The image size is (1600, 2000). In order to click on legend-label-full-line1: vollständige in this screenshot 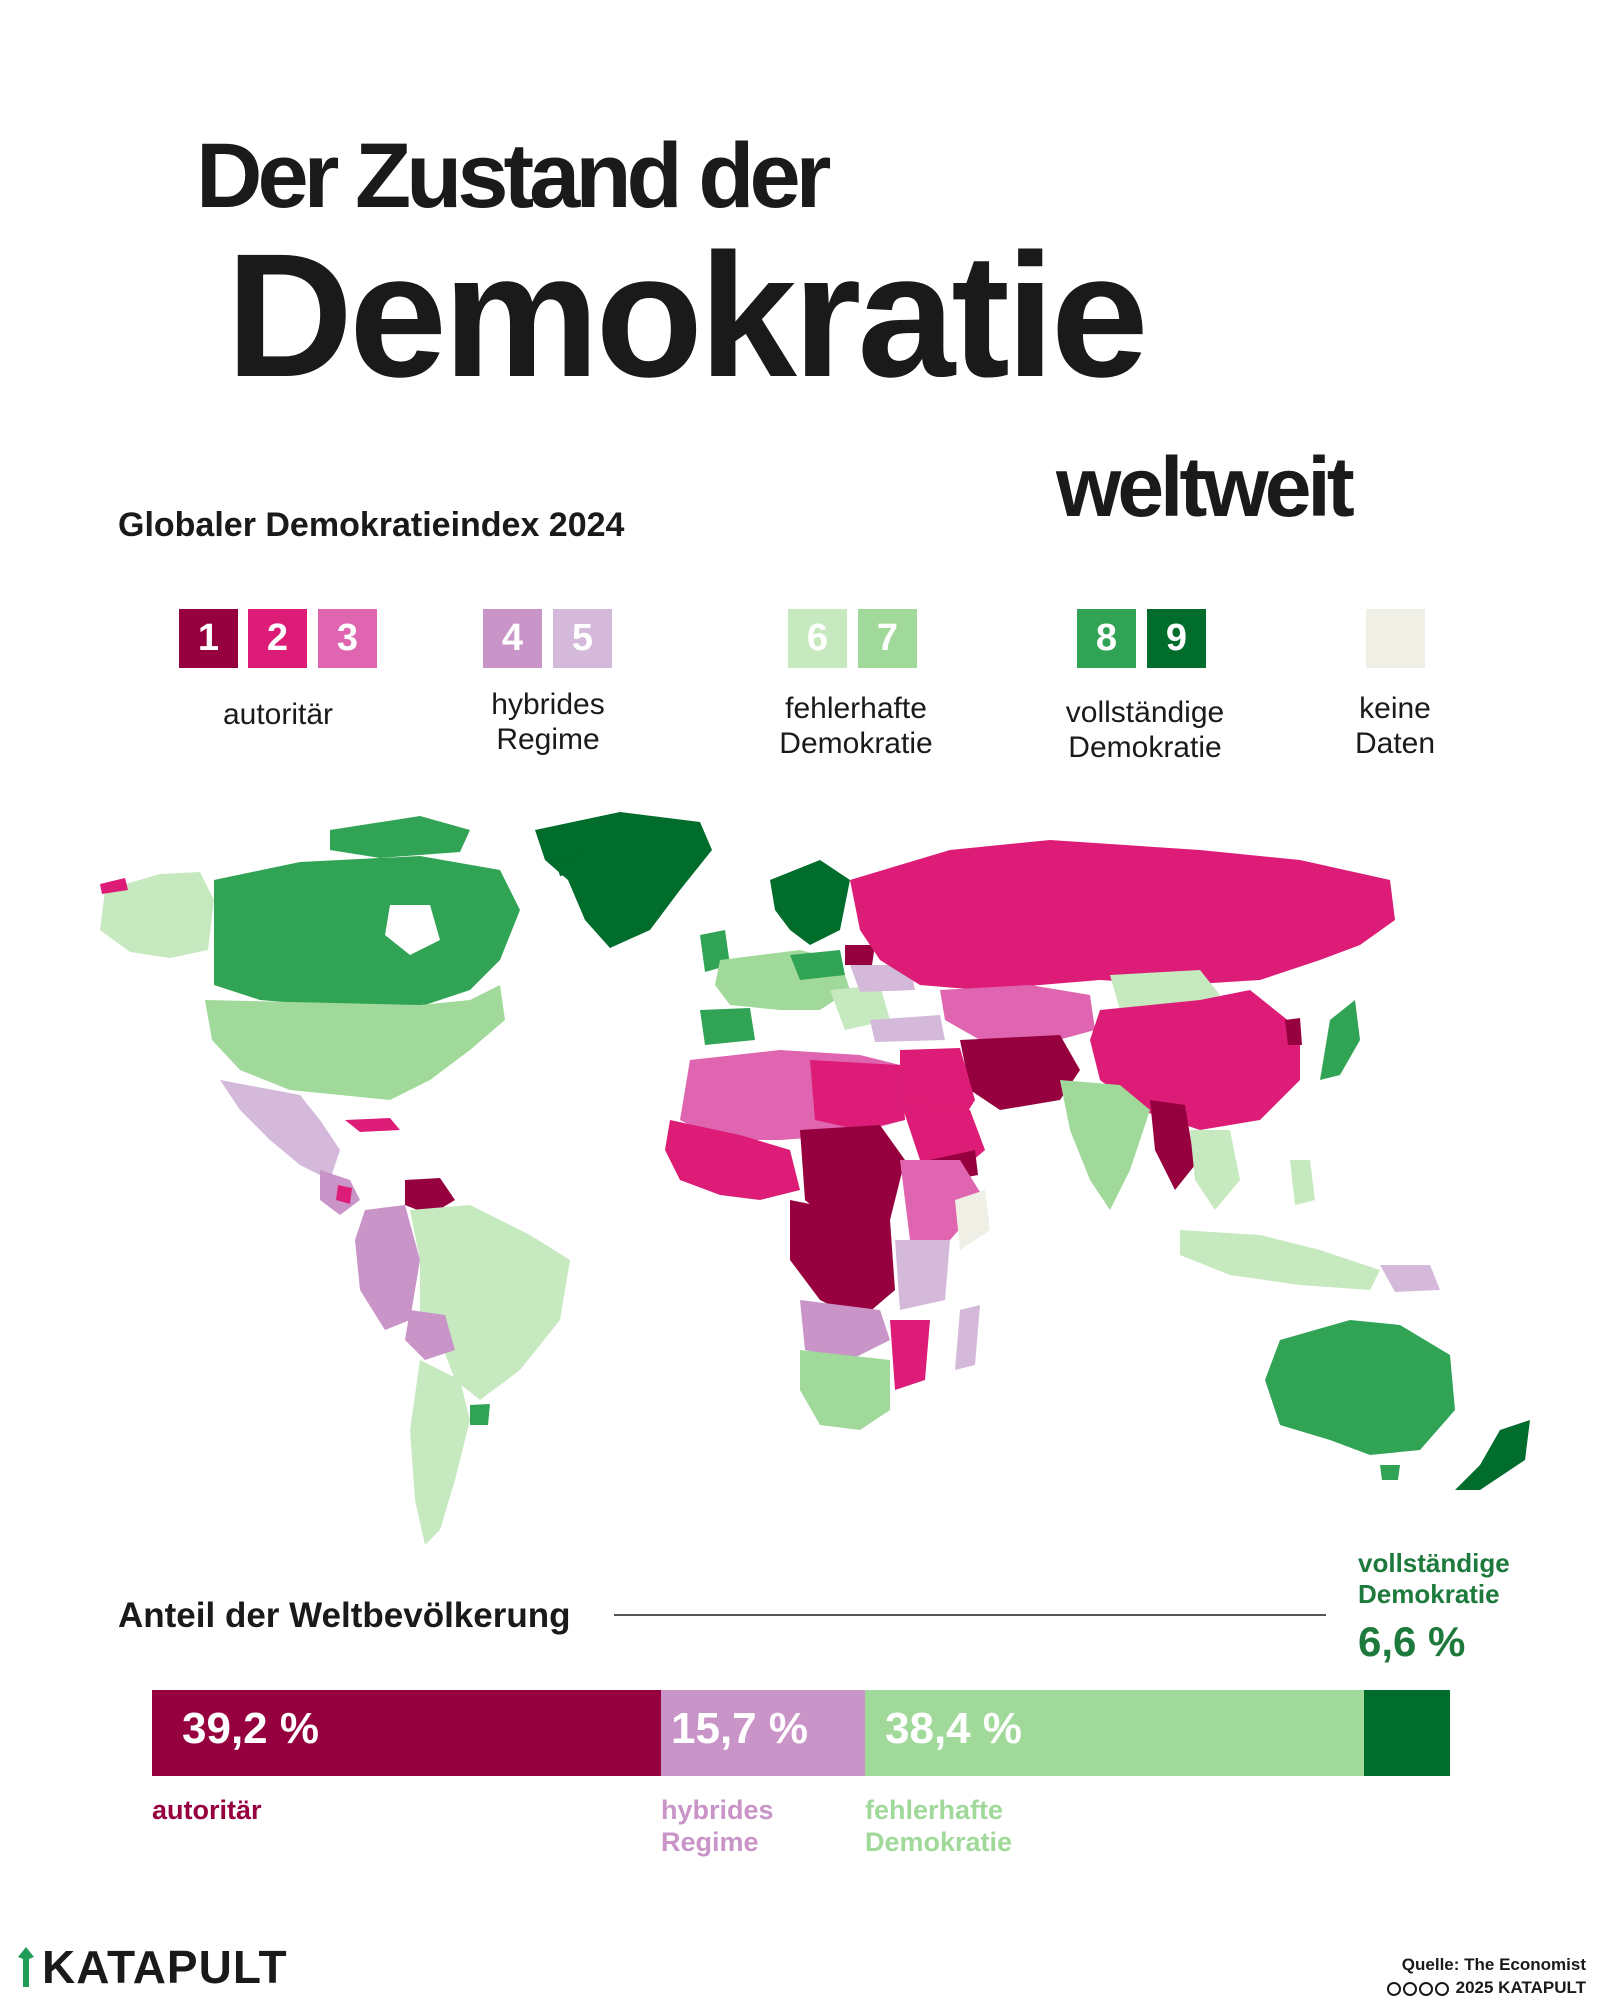, I will do `click(1145, 712)`.